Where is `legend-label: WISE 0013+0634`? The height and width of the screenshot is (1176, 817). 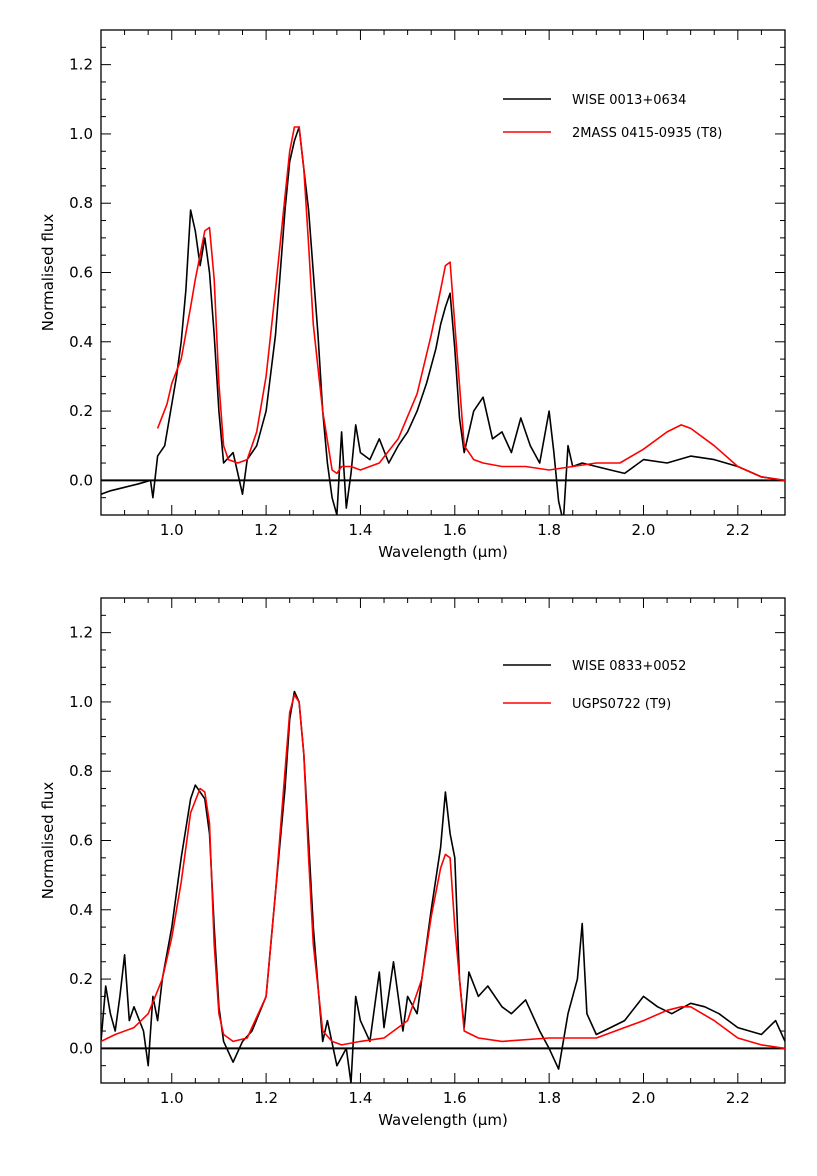
legend-label: WISE 0013+0634 is located at coordinates (629, 100).